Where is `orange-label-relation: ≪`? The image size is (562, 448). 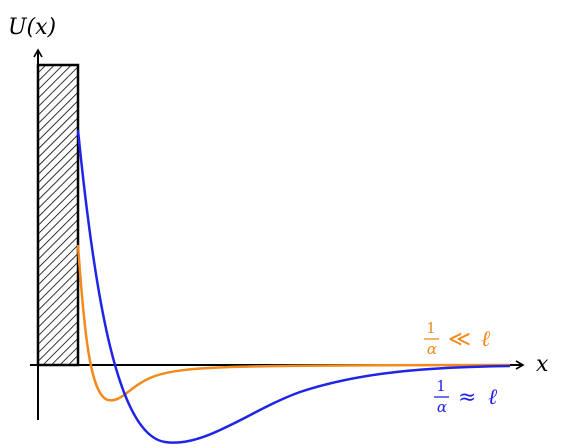 orange-label-relation: ≪ is located at coordinates (459, 339).